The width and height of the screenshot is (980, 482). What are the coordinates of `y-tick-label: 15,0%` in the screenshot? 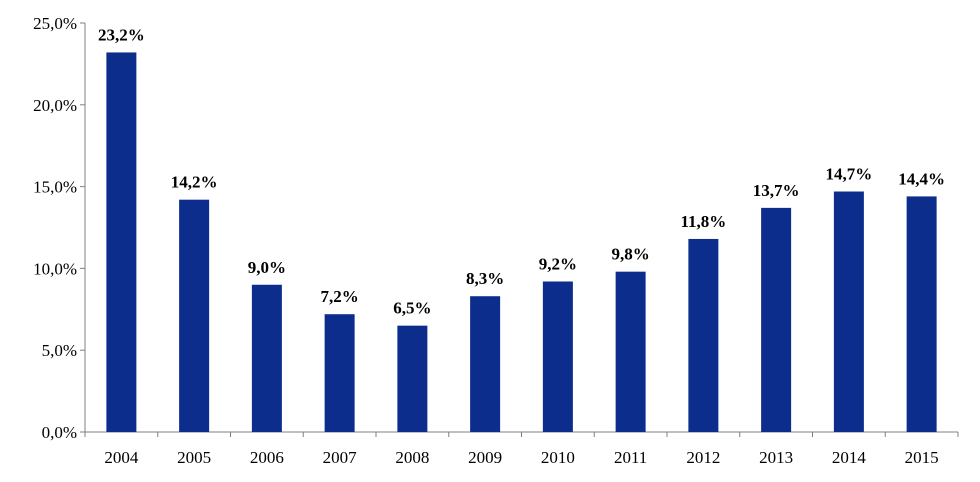 It's located at (55, 187).